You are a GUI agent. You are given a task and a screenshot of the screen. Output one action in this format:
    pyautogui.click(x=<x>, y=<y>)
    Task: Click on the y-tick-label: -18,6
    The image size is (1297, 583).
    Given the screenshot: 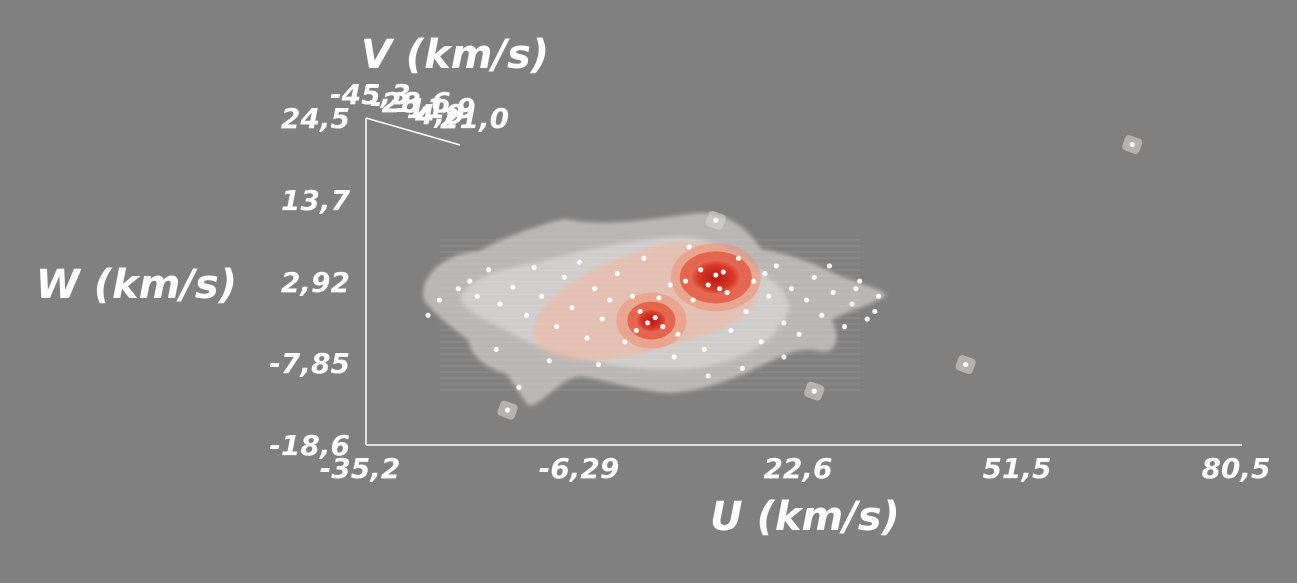 What is the action you would take?
    pyautogui.click(x=309, y=445)
    